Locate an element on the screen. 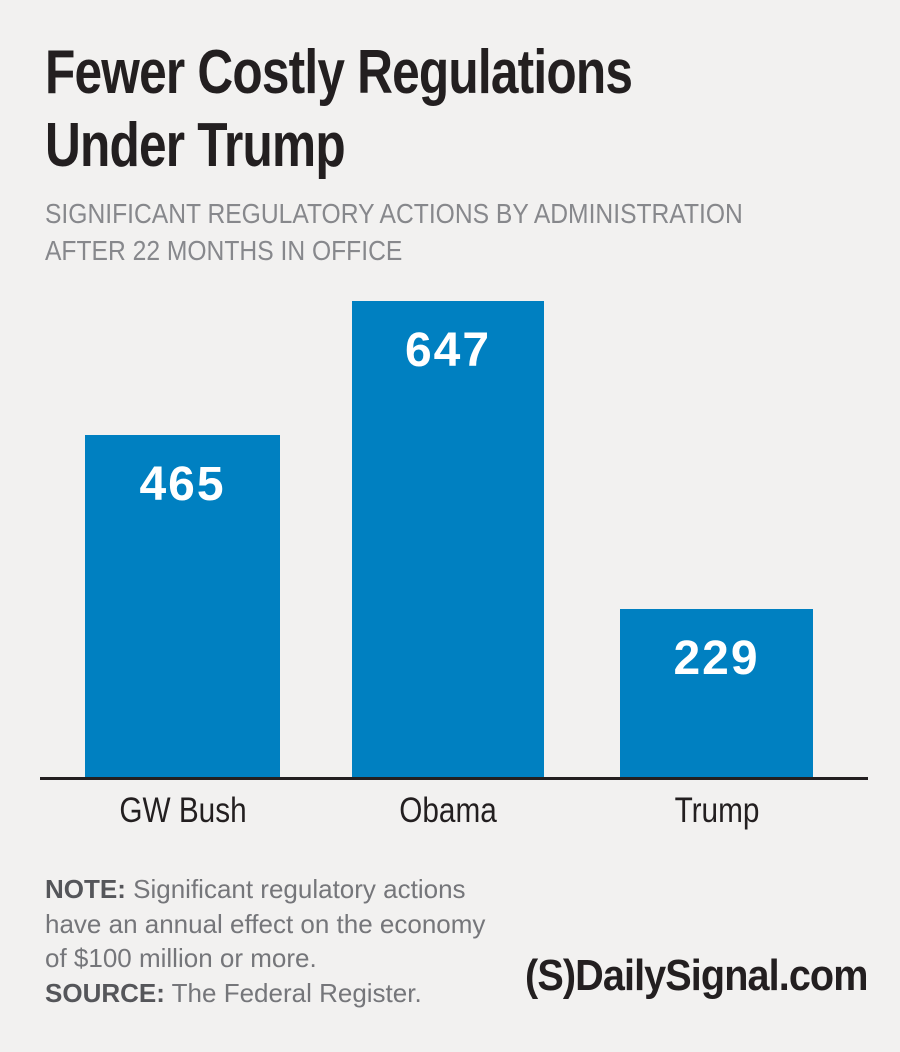  bar-value-label: 647 is located at coordinates (448, 350).